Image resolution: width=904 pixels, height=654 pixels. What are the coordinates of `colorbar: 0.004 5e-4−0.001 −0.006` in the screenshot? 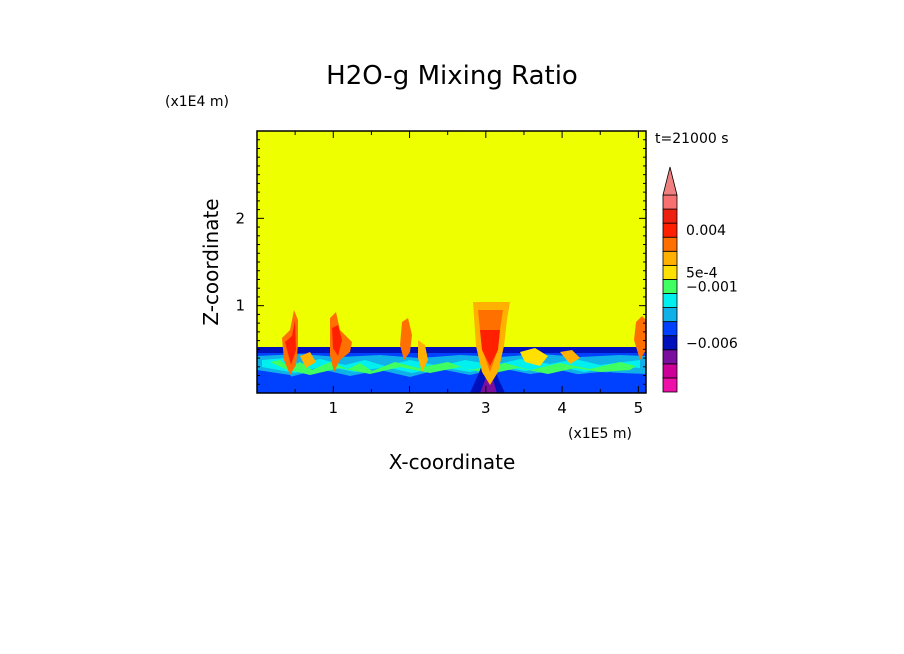 It's located at (700, 279).